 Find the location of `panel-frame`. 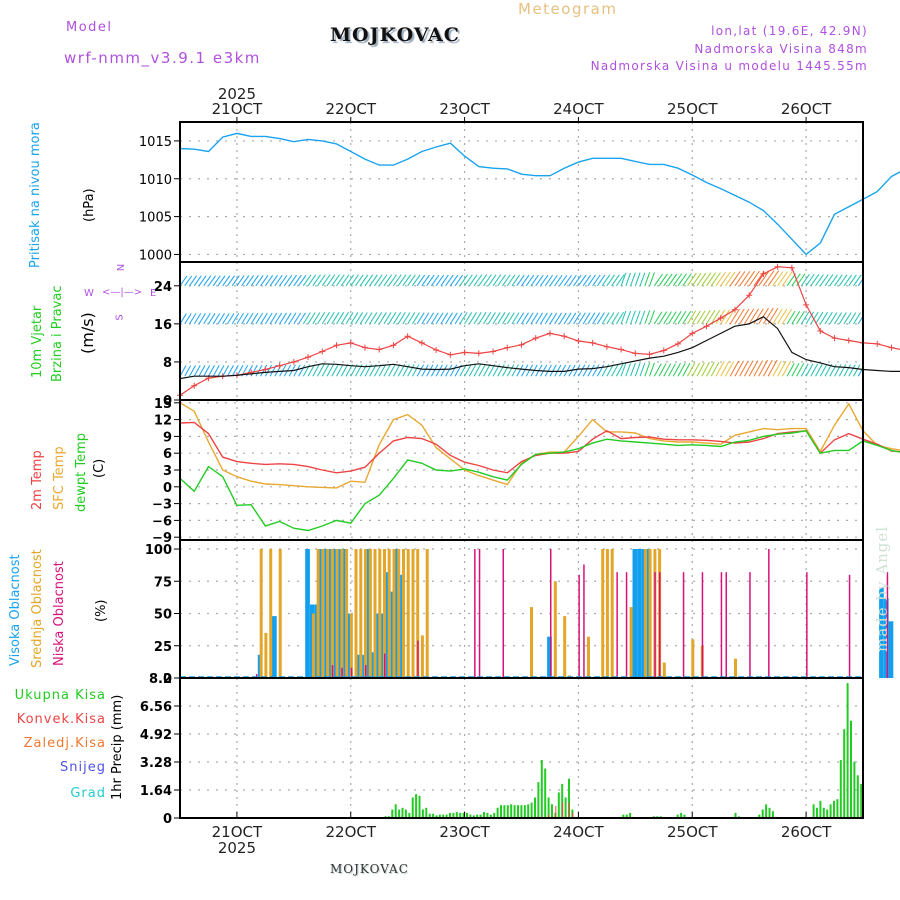

panel-frame is located at coordinates (521, 609).